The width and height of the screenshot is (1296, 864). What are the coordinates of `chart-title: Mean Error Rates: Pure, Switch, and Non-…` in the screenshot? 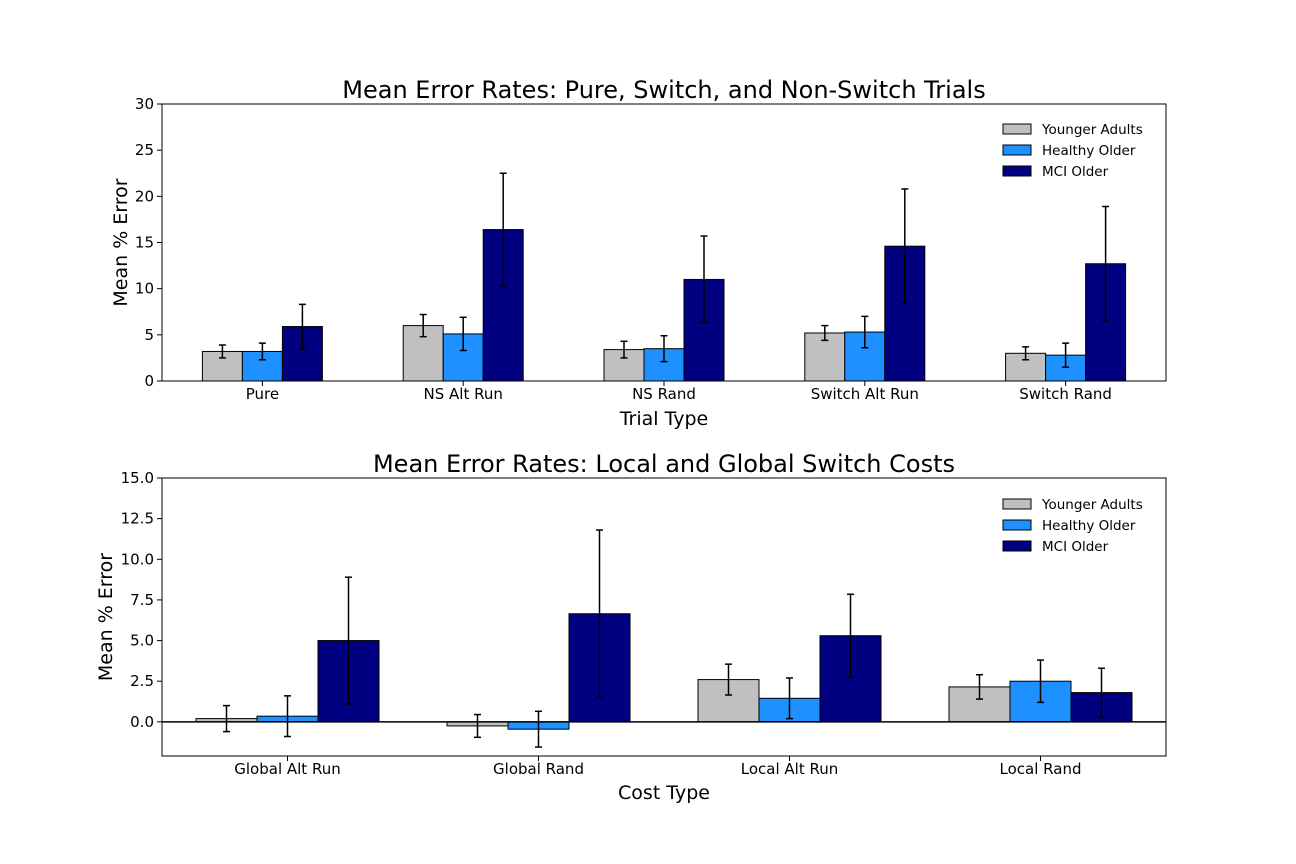 It's located at (663, 90).